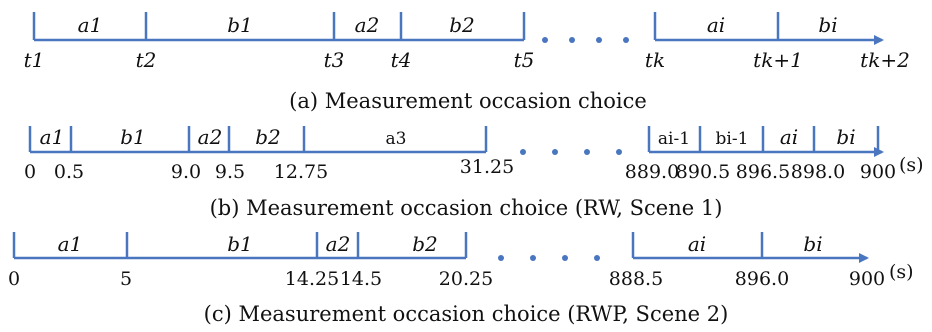 Image resolution: width=932 pixels, height=332 pixels. I want to click on tick-label: 12.75, so click(301, 172).